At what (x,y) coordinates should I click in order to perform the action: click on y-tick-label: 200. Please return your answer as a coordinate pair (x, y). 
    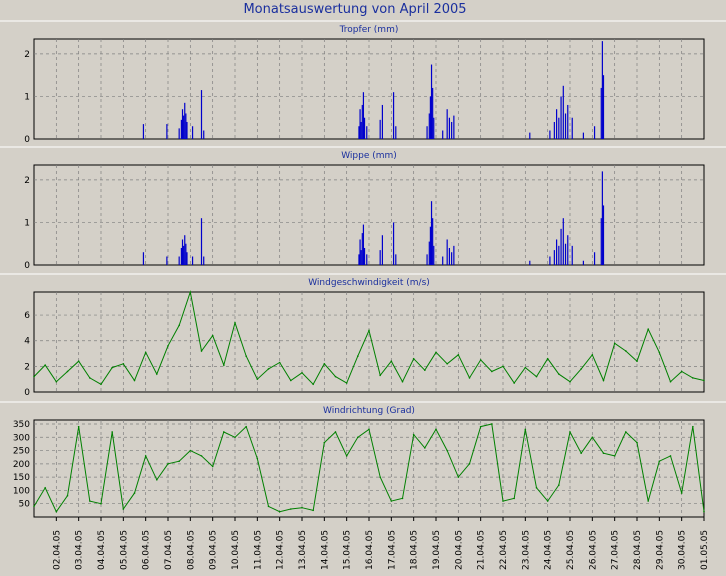
    Looking at the image, I should click on (21, 465).